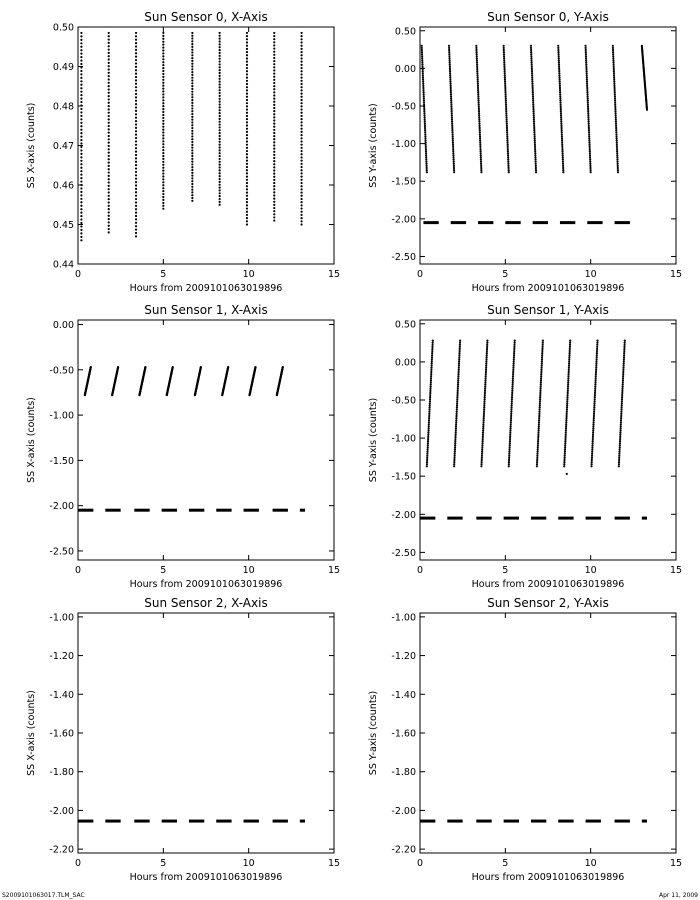  Describe the element at coordinates (403, 772) in the screenshot. I see `y-tick-label: -1.80` at that location.